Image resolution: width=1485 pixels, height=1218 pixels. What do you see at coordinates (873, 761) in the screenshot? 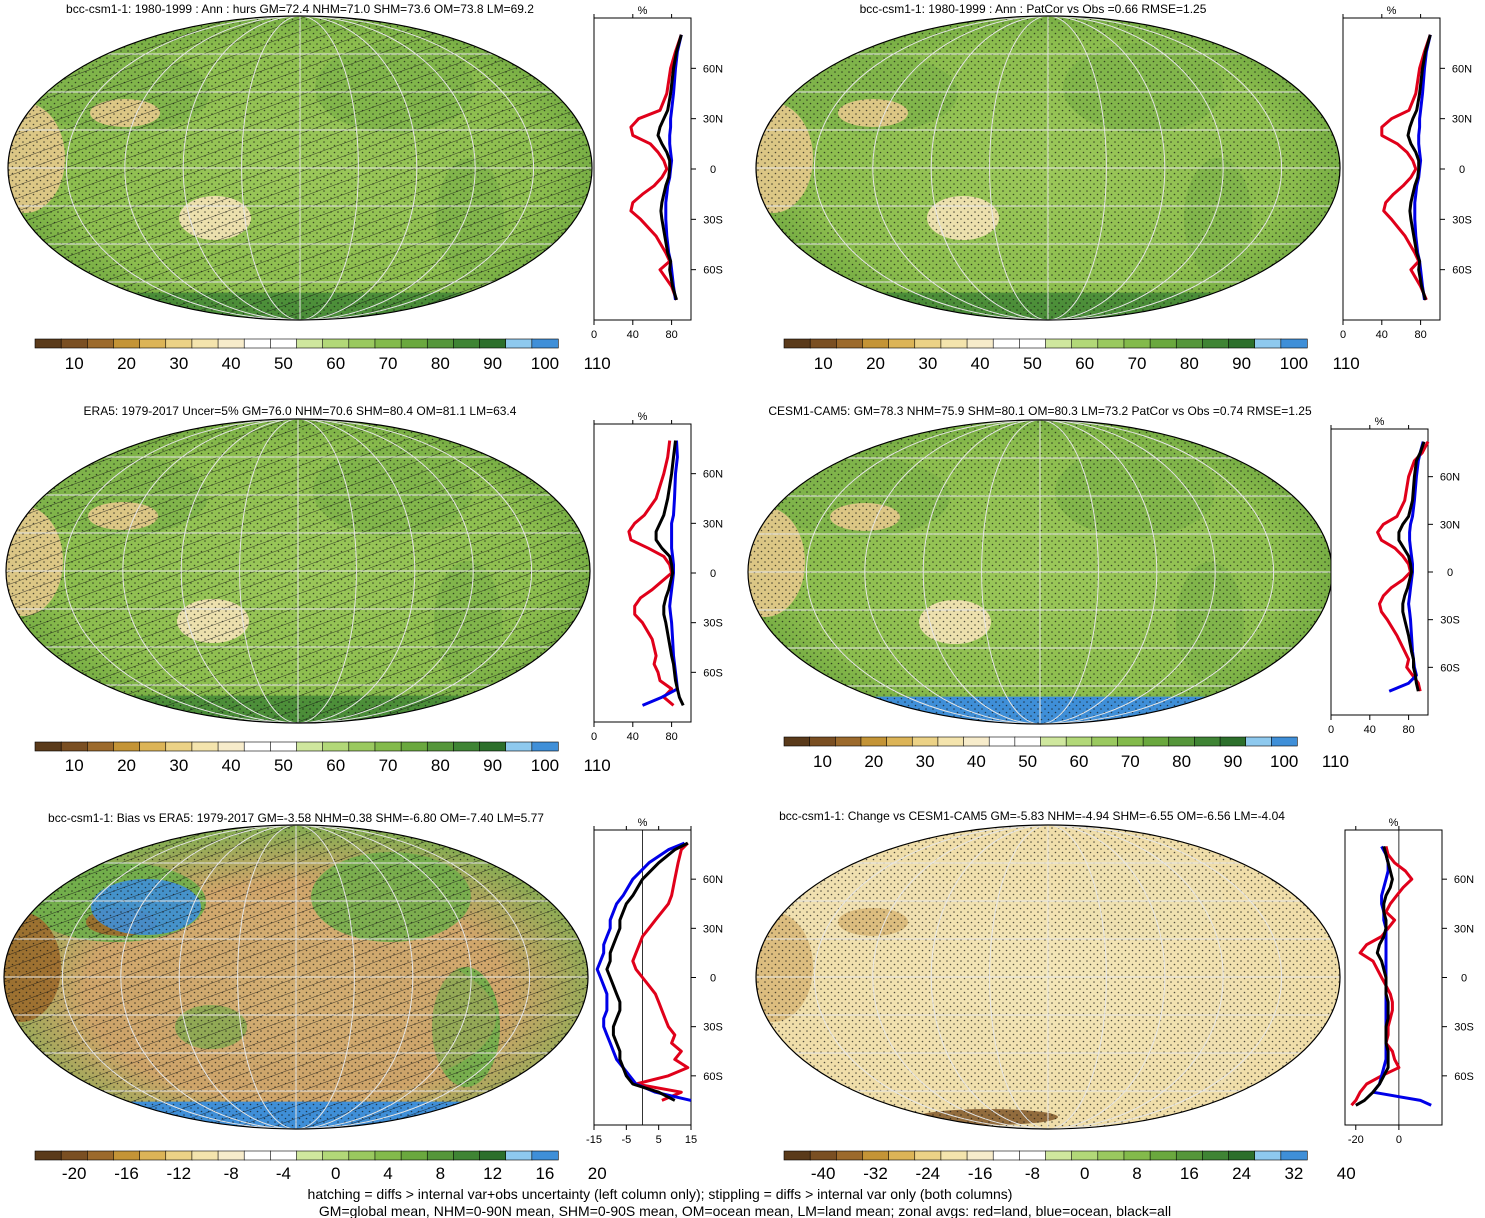
I see `colorbar-tick-label: 20` at bounding box center [873, 761].